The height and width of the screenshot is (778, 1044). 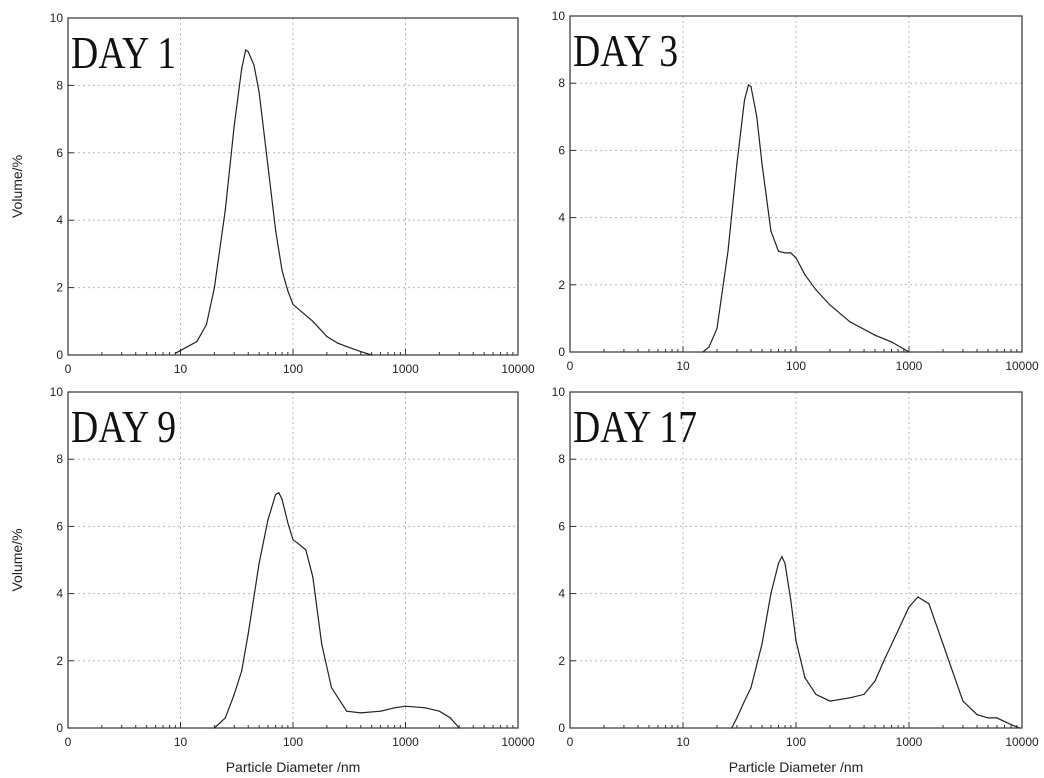 I want to click on y-axis-label: Volume/%, so click(x=17, y=186).